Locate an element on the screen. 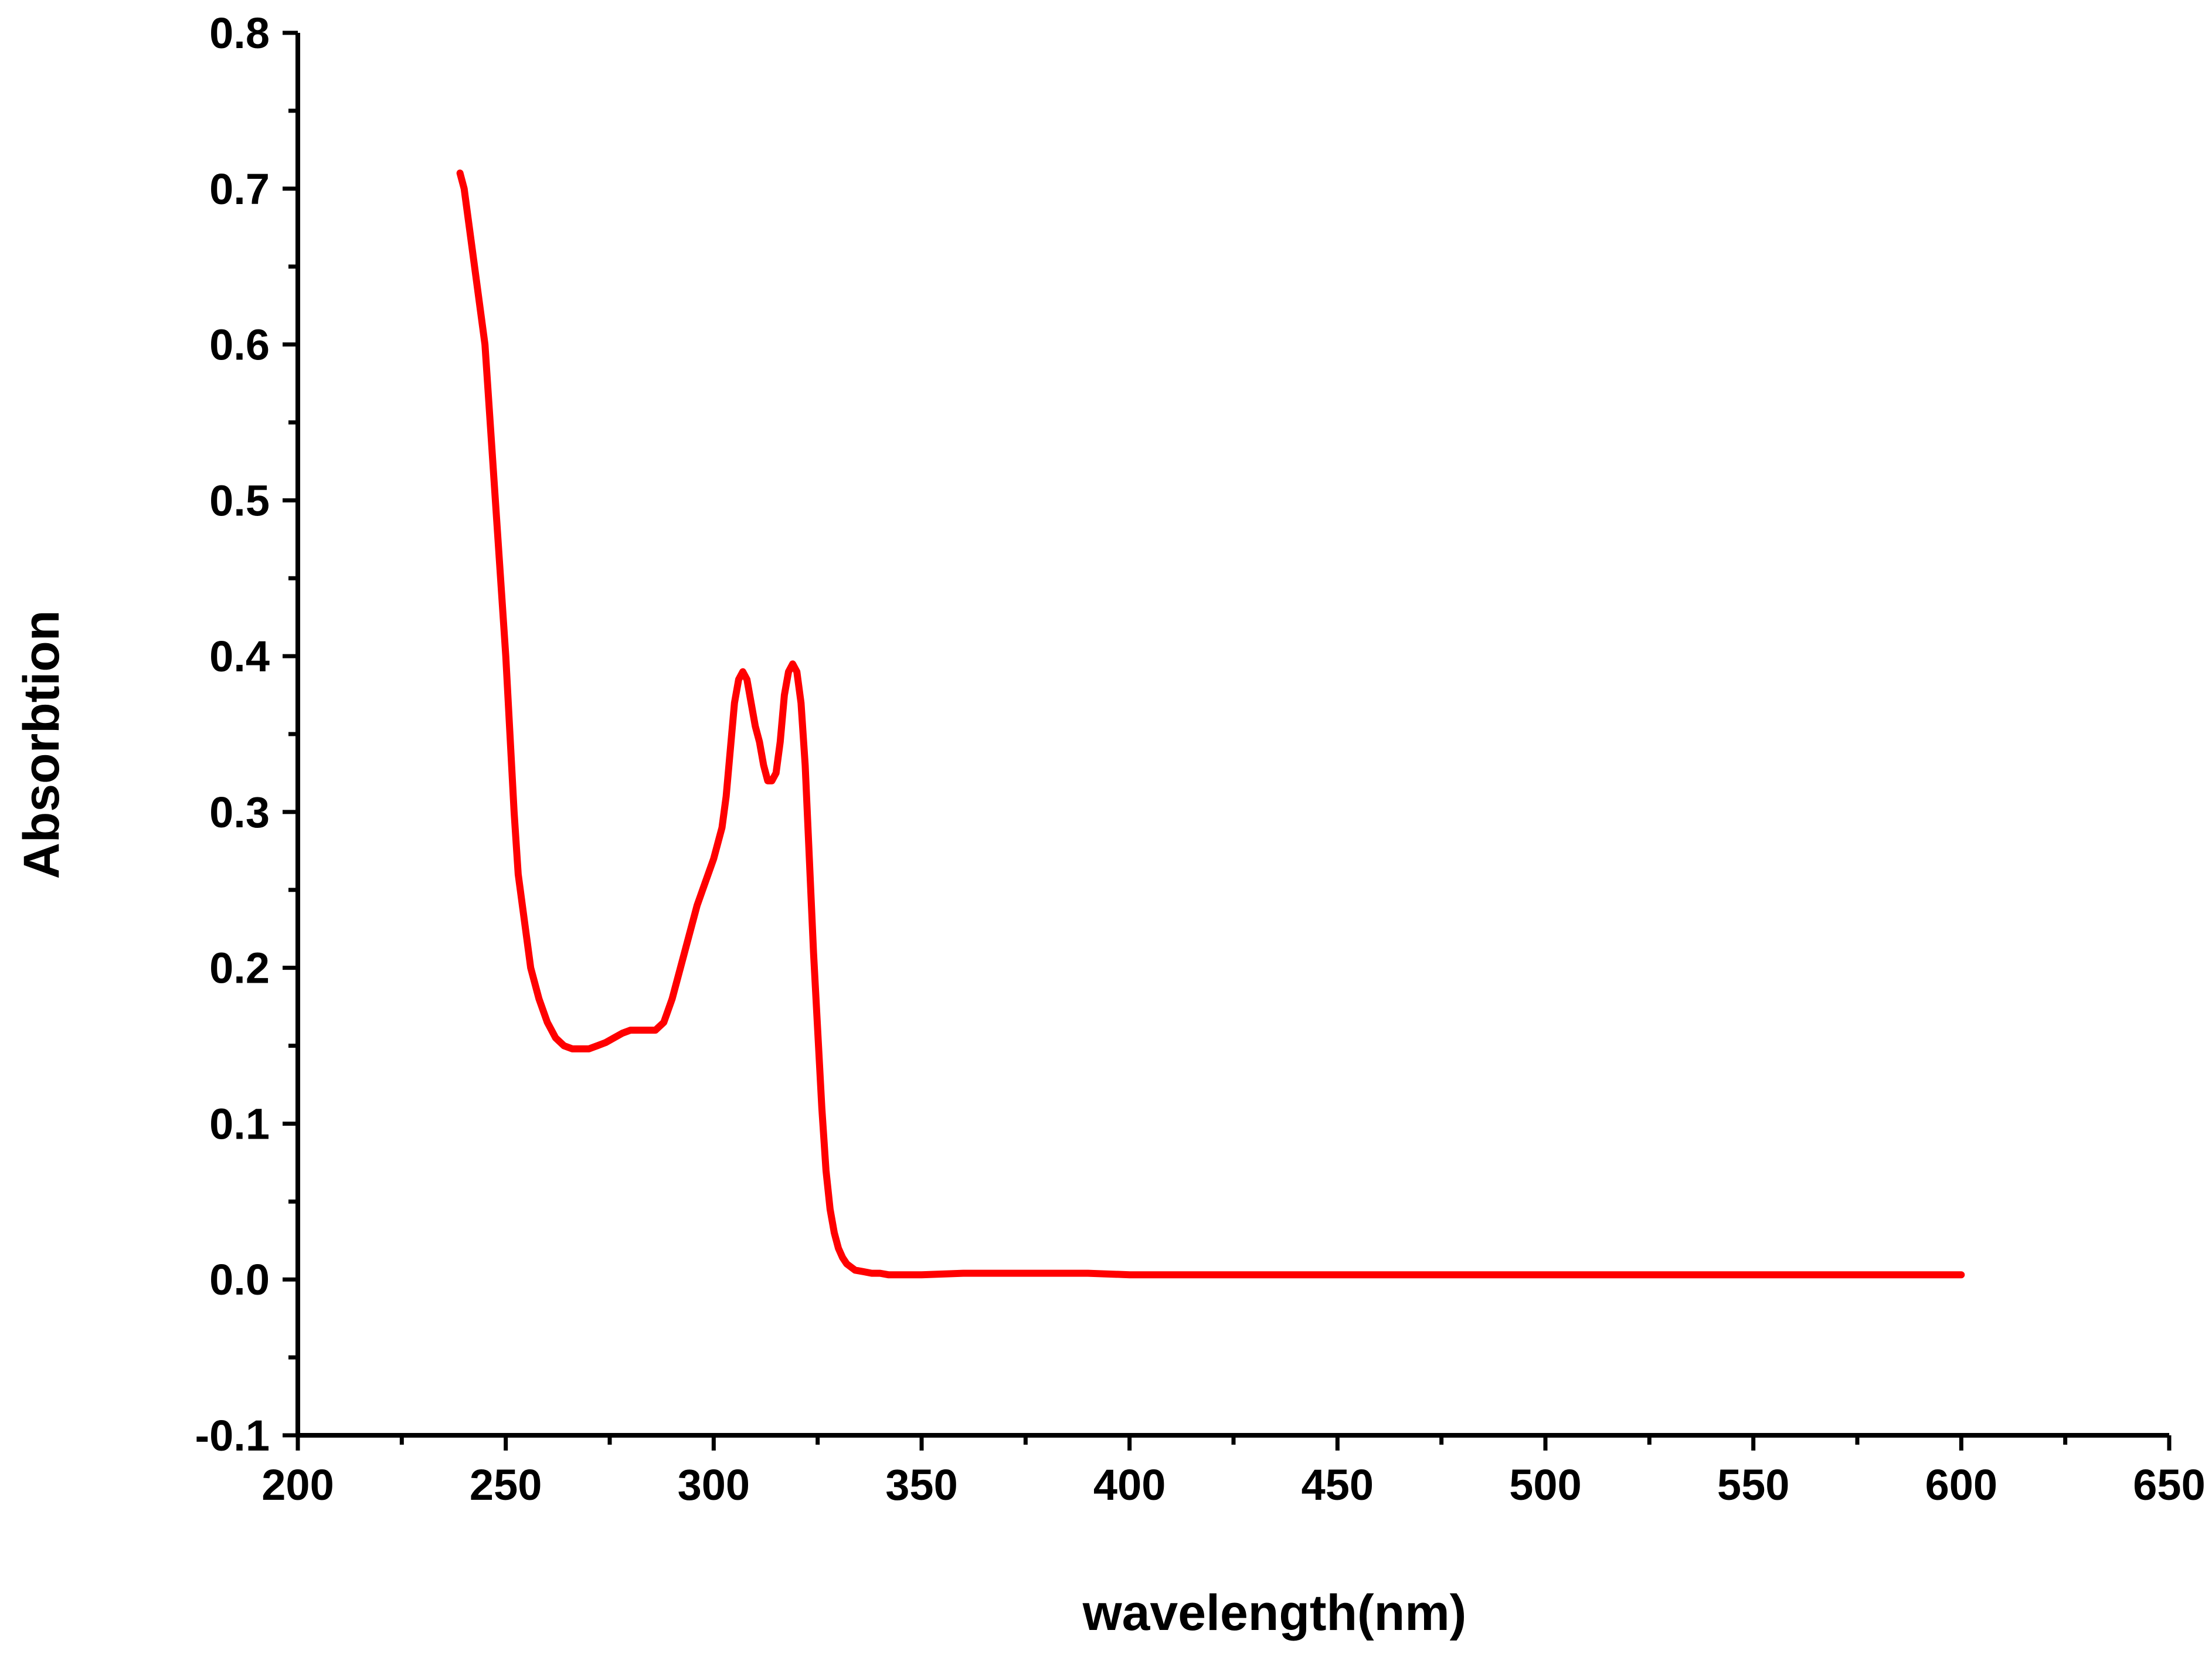 The height and width of the screenshot is (1654, 2212). x-tick-label: 200 is located at coordinates (297, 1485).